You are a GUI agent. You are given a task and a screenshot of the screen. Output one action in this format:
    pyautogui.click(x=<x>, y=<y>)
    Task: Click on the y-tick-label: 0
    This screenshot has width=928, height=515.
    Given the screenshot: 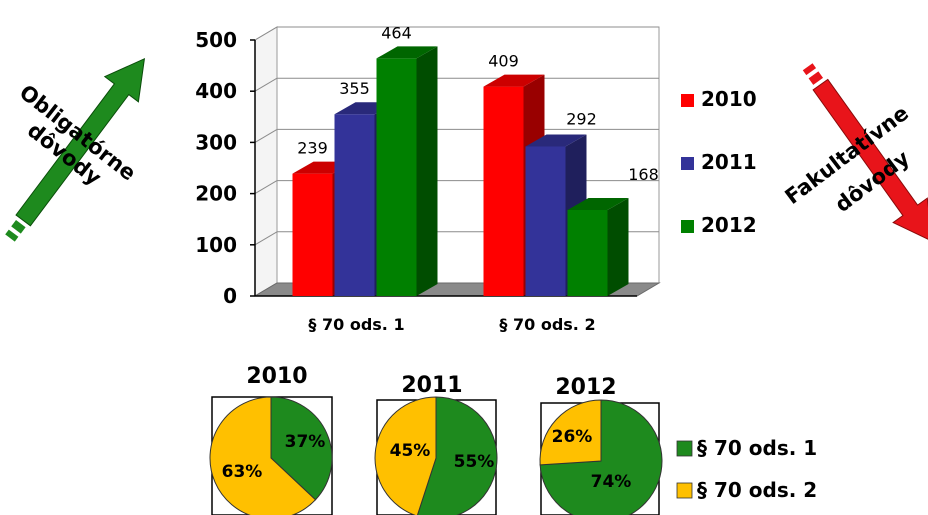 What is the action you would take?
    pyautogui.click(x=230, y=296)
    